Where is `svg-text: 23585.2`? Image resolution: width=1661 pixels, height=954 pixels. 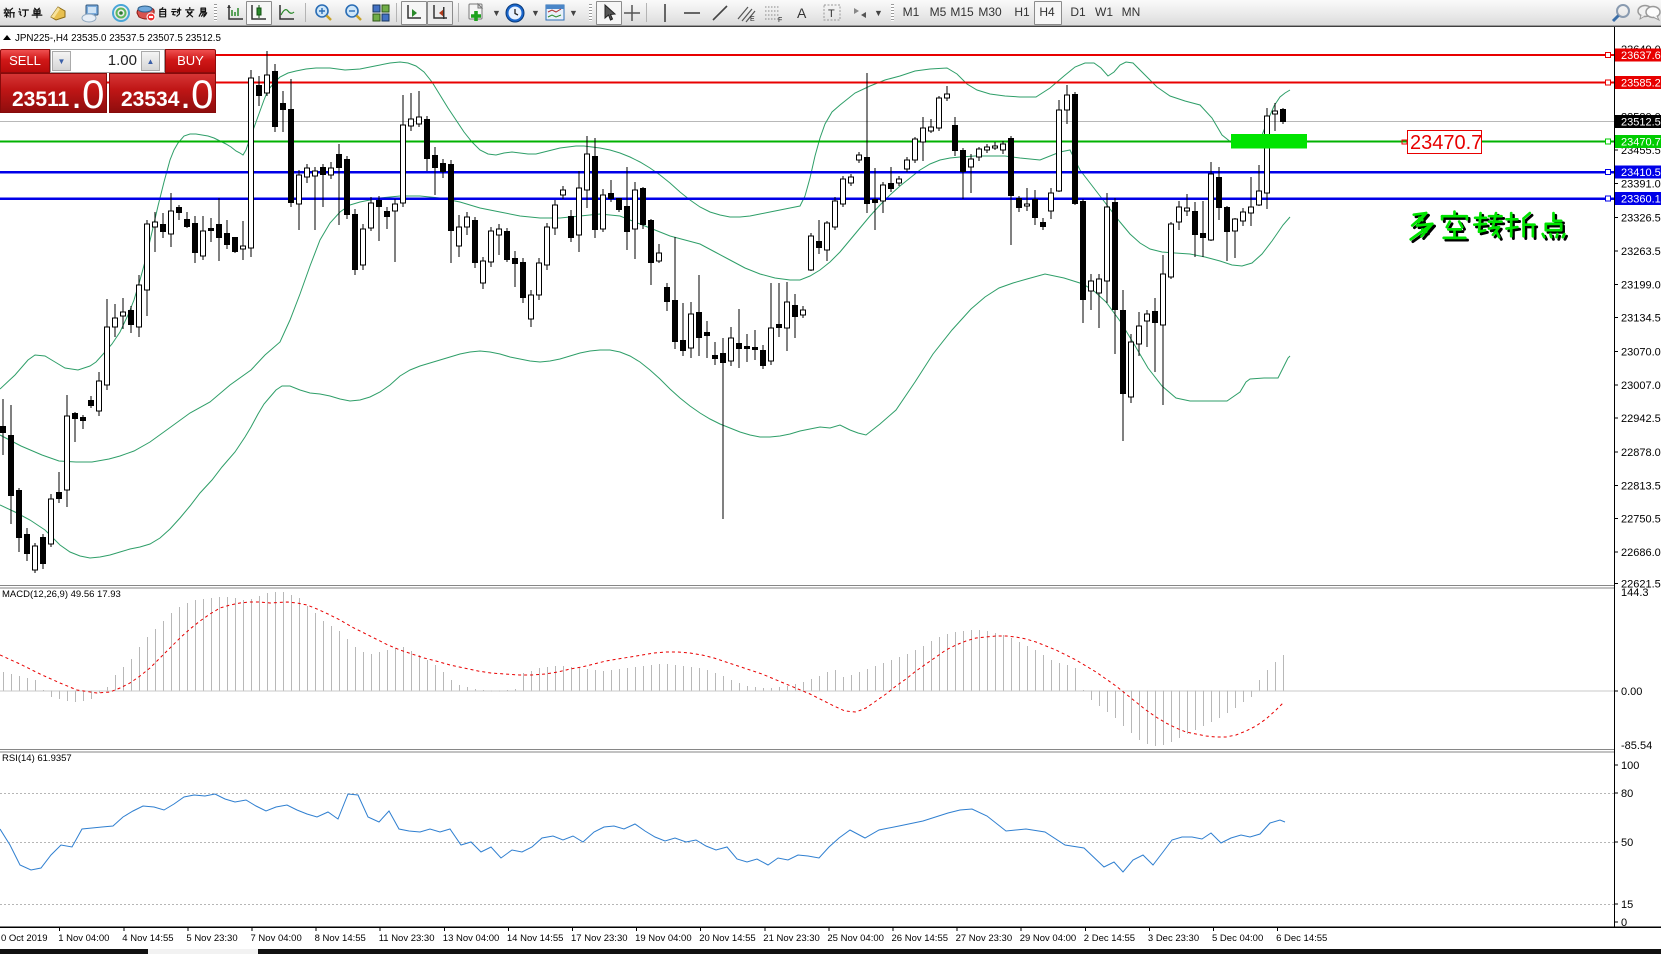
svg-text: 23585.2 is located at coordinates (1641, 84).